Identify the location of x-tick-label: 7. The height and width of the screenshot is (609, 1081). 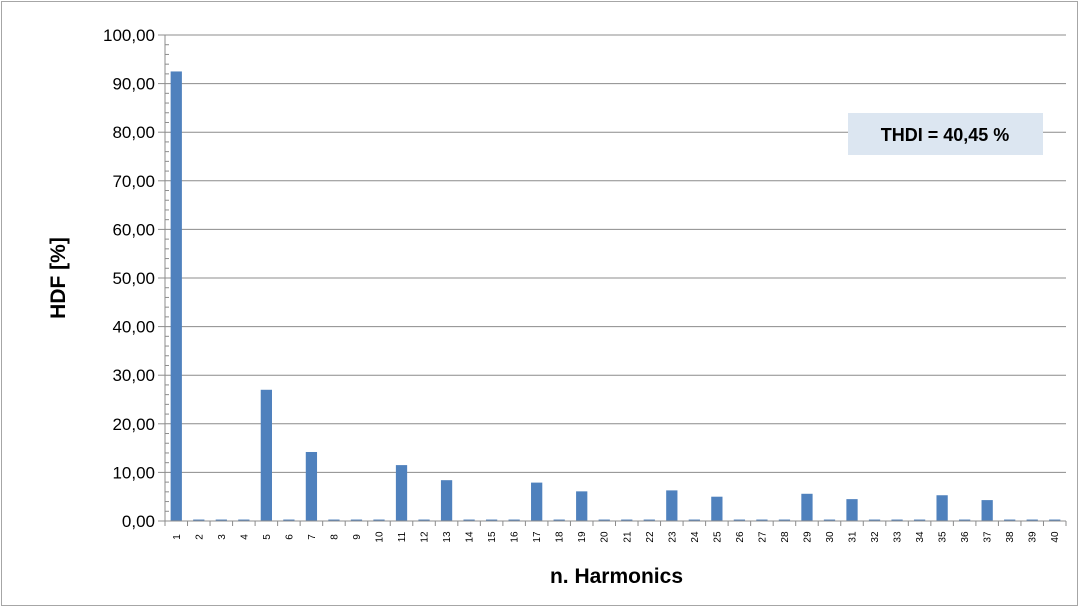
(312, 537).